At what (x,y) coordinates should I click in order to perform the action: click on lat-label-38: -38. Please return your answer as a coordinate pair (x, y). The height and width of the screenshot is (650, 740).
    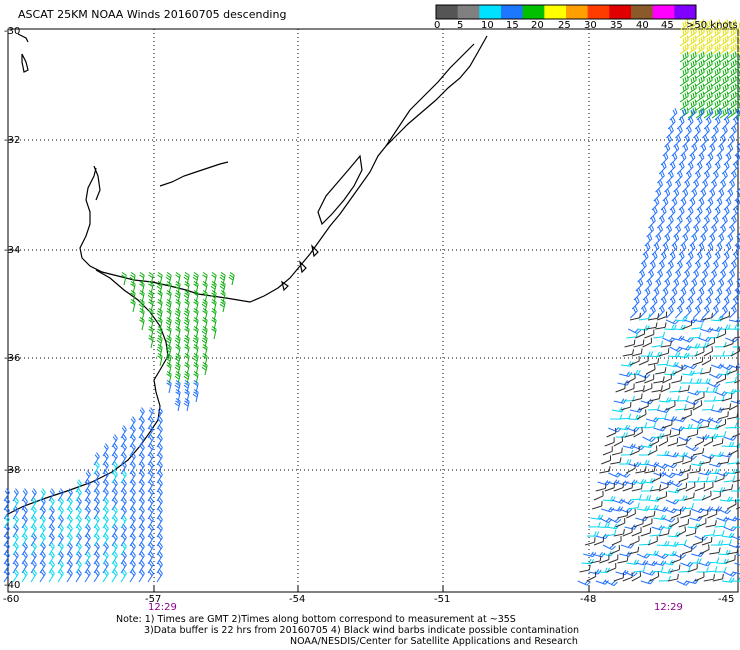
    Looking at the image, I should click on (12, 470).